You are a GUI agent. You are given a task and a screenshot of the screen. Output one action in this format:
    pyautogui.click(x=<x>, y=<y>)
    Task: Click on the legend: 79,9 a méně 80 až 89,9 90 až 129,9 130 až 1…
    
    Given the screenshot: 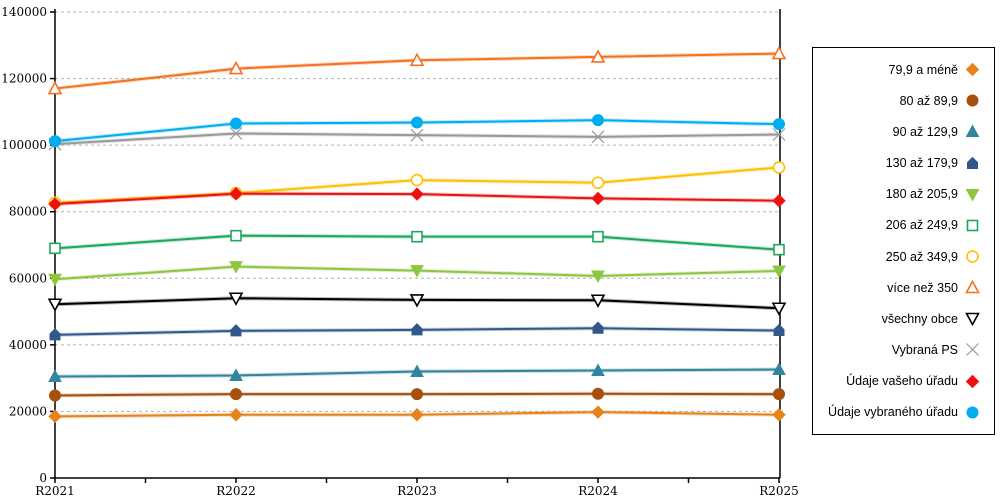 What is the action you would take?
    pyautogui.click(x=903, y=241)
    